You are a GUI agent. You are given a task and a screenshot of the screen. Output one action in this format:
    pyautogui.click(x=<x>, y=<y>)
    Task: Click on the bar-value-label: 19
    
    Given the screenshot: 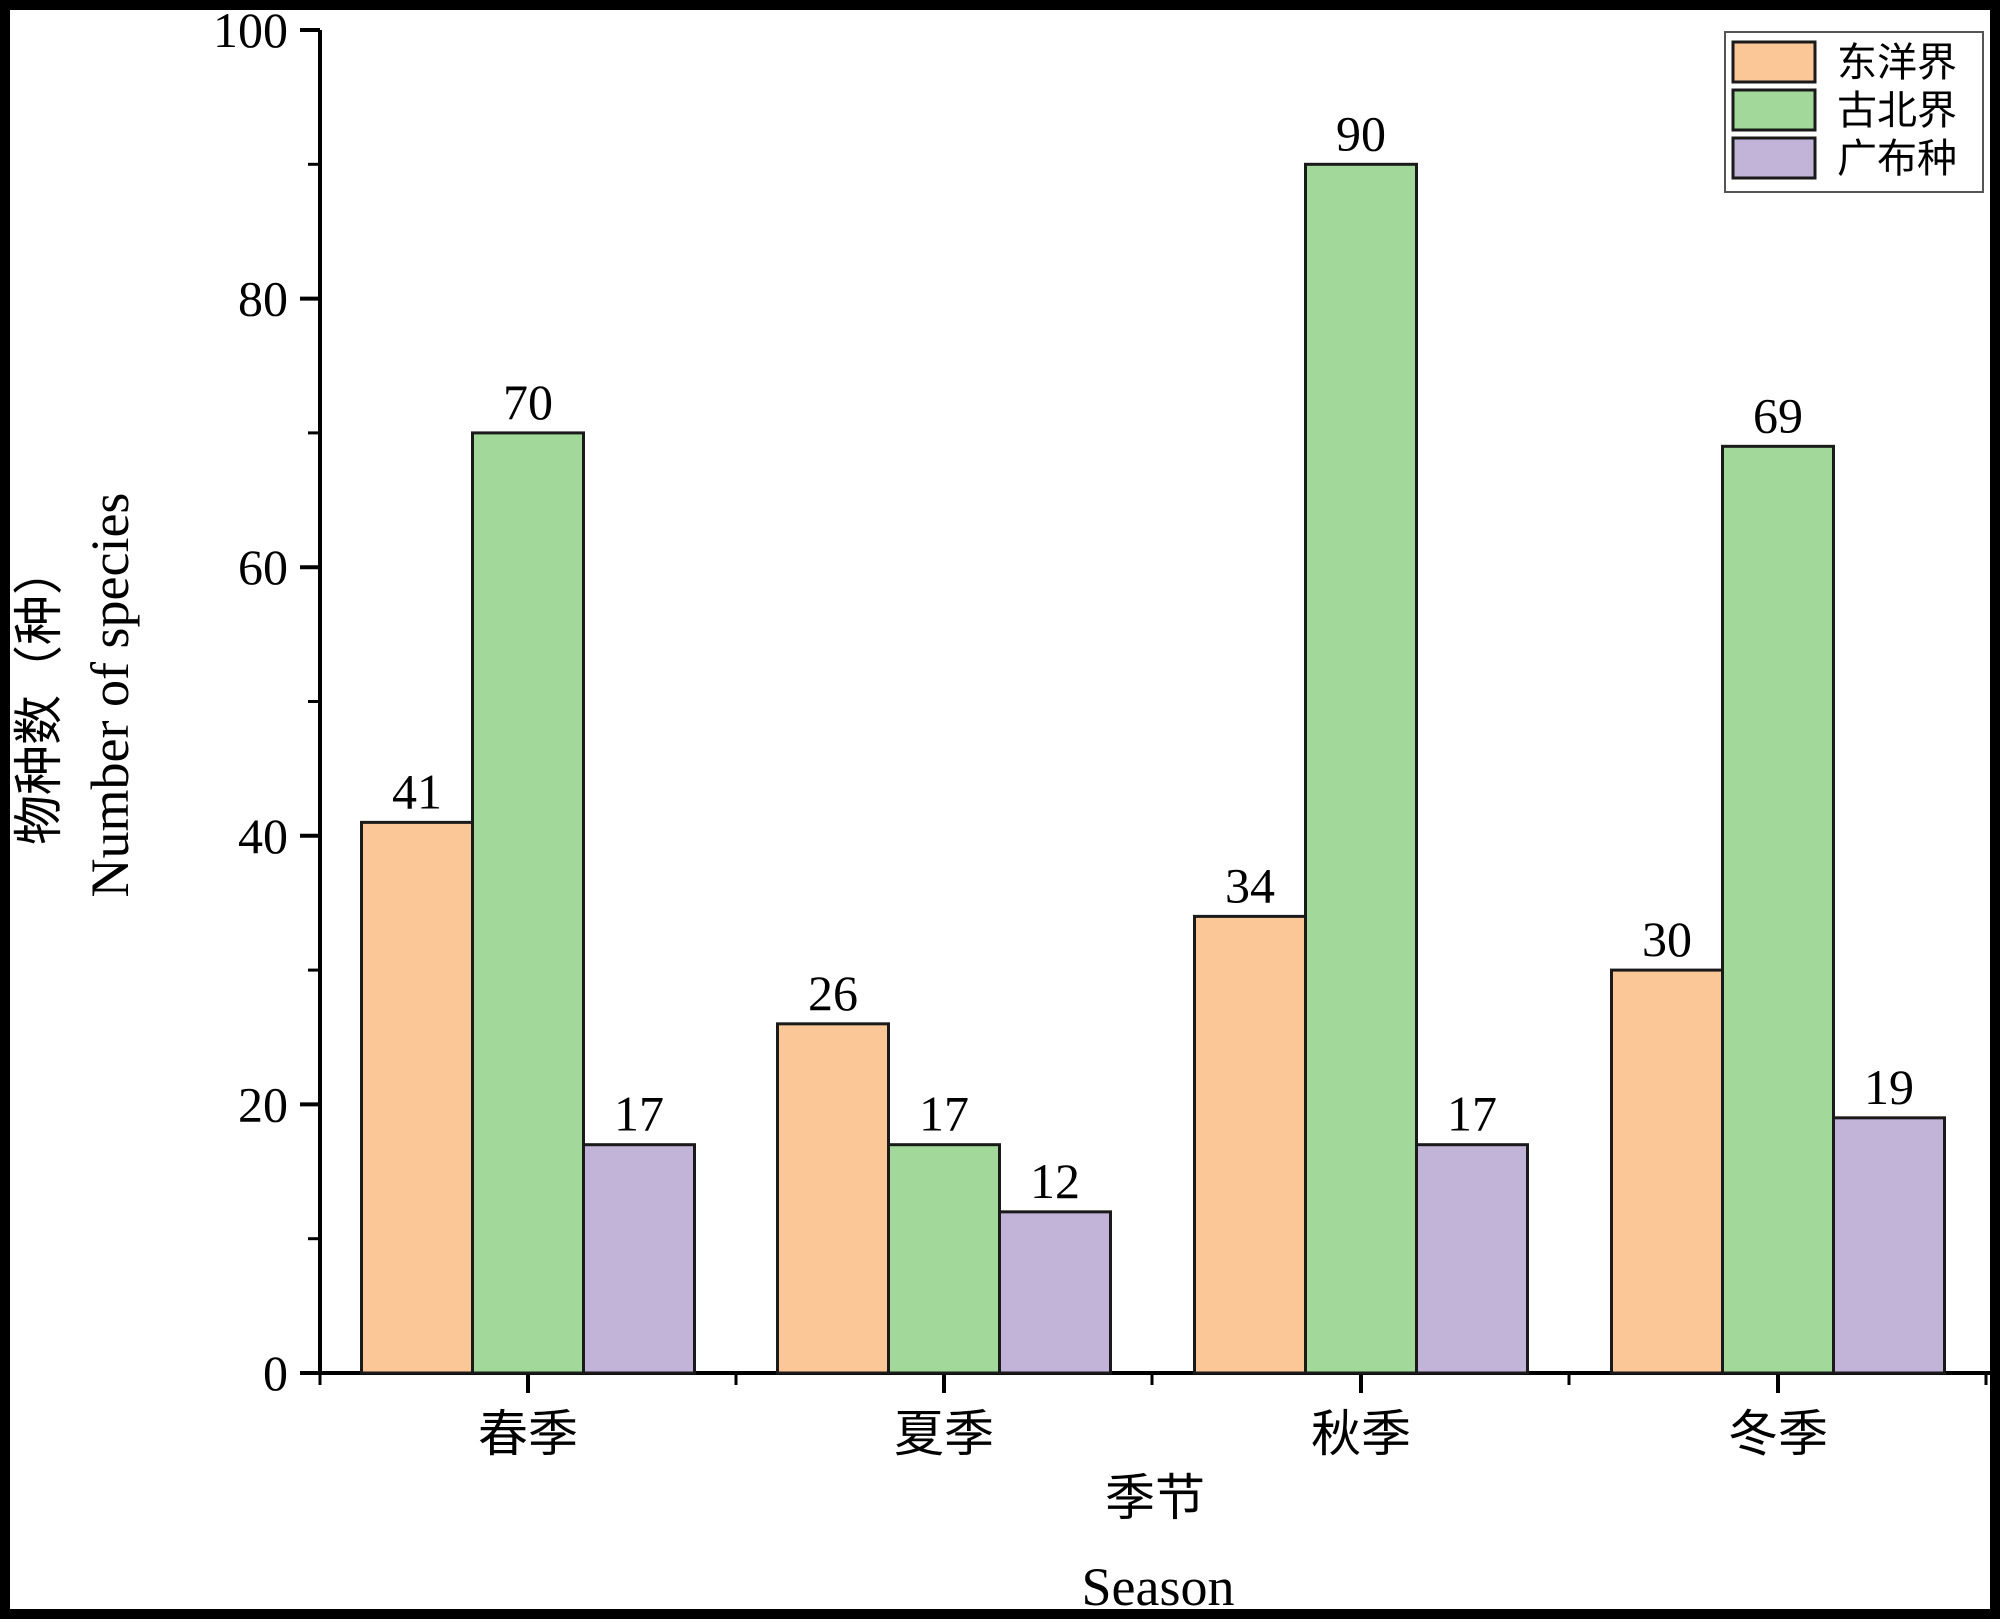 What is the action you would take?
    pyautogui.click(x=1889, y=1087)
    